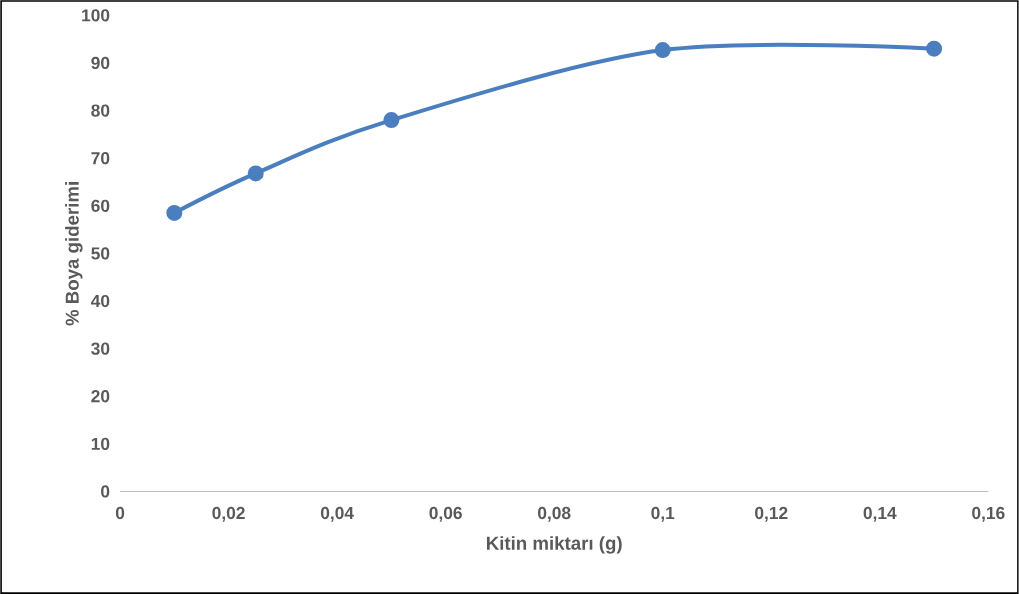  Describe the element at coordinates (100, 443) in the screenshot. I see `y-tick-label: 10` at that location.